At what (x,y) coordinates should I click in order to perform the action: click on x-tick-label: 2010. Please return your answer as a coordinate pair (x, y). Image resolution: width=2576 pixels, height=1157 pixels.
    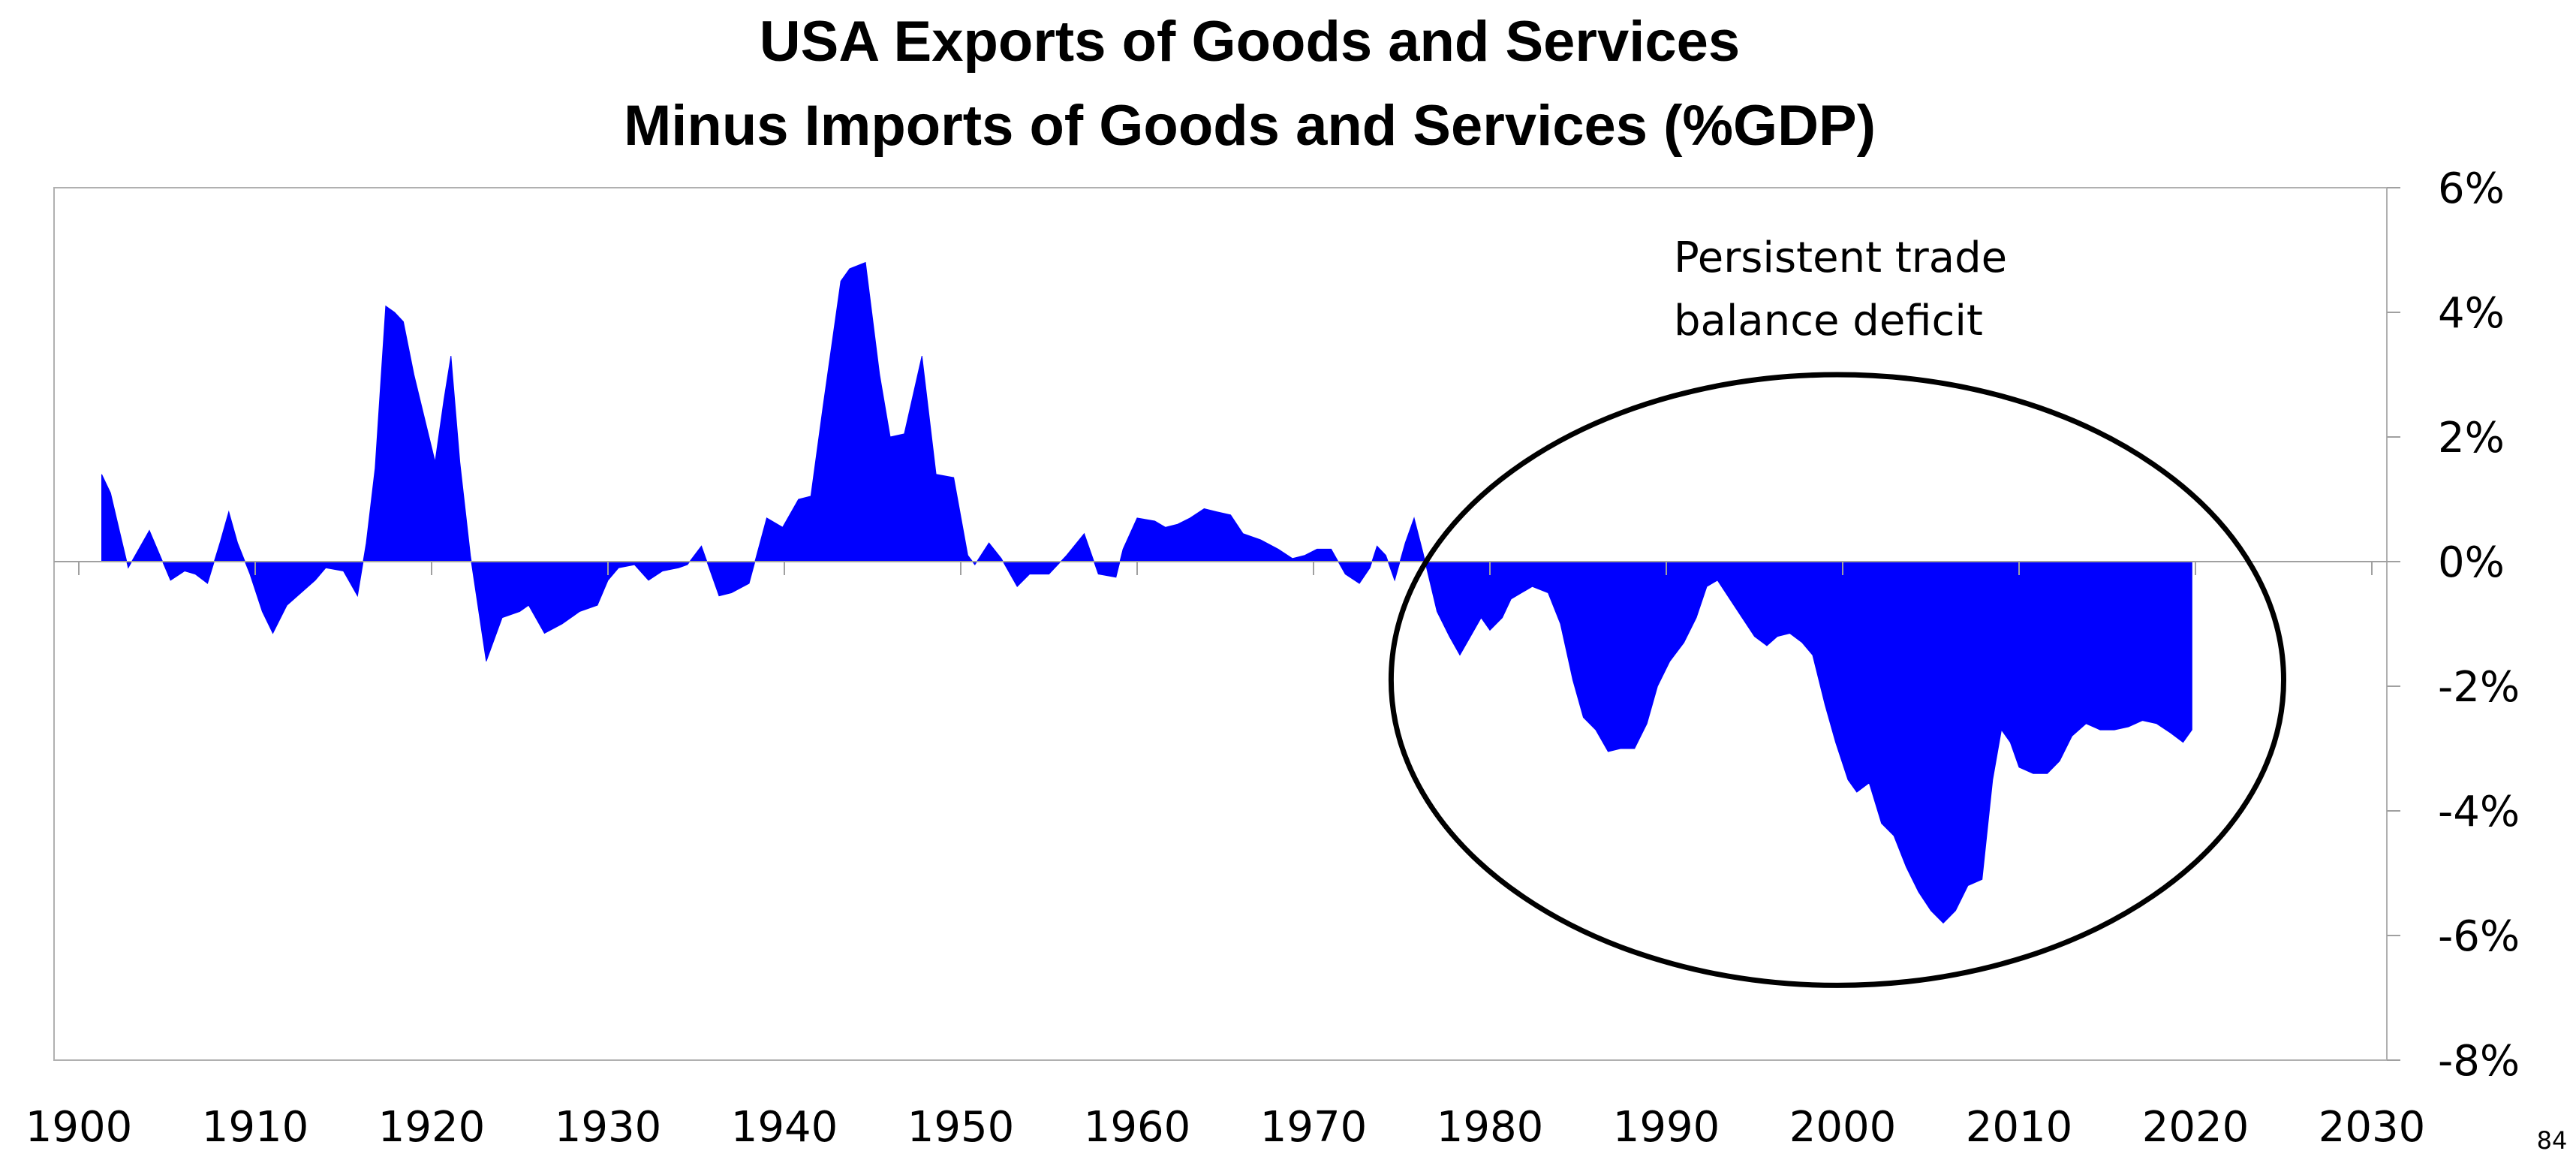
    Looking at the image, I should click on (2020, 1127).